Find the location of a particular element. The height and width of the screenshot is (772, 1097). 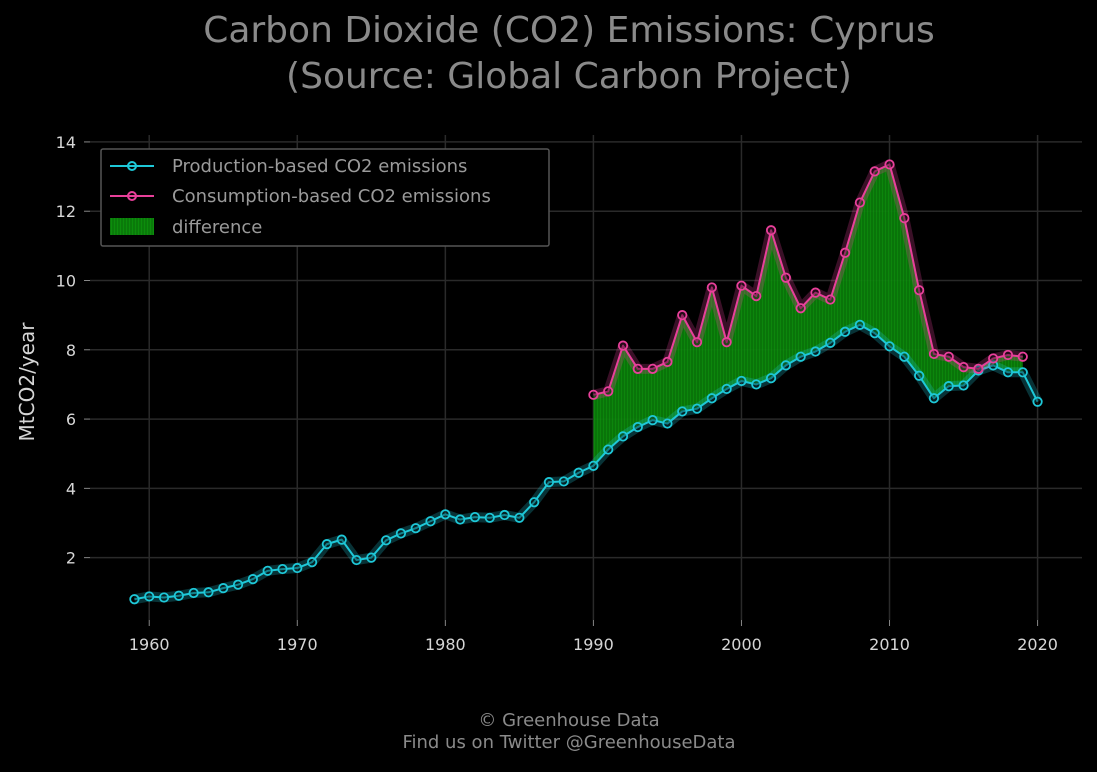

production-point-2000 is located at coordinates (741, 381).